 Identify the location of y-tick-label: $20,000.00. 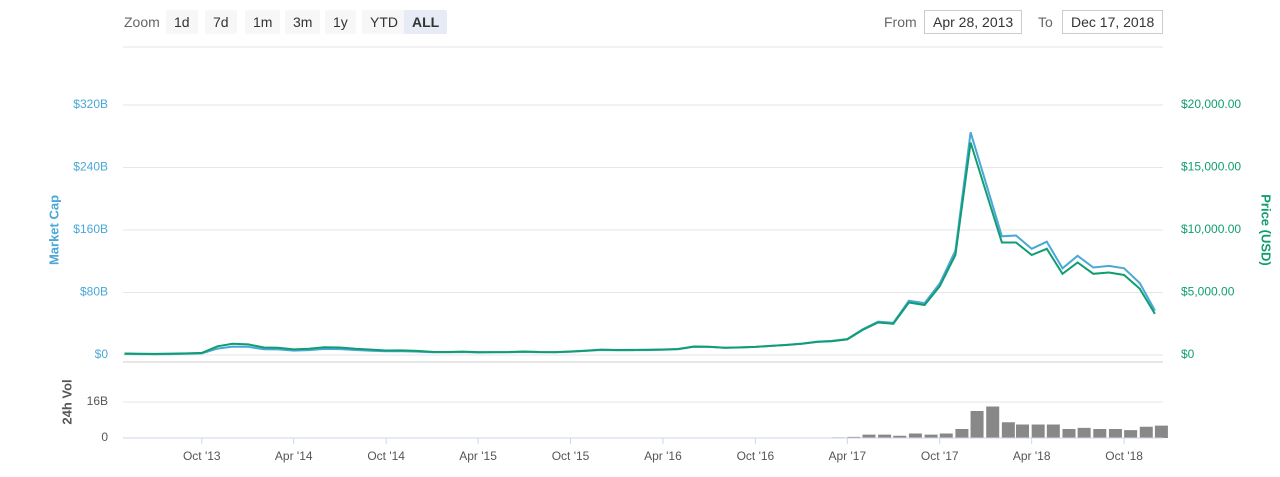
(1211, 104).